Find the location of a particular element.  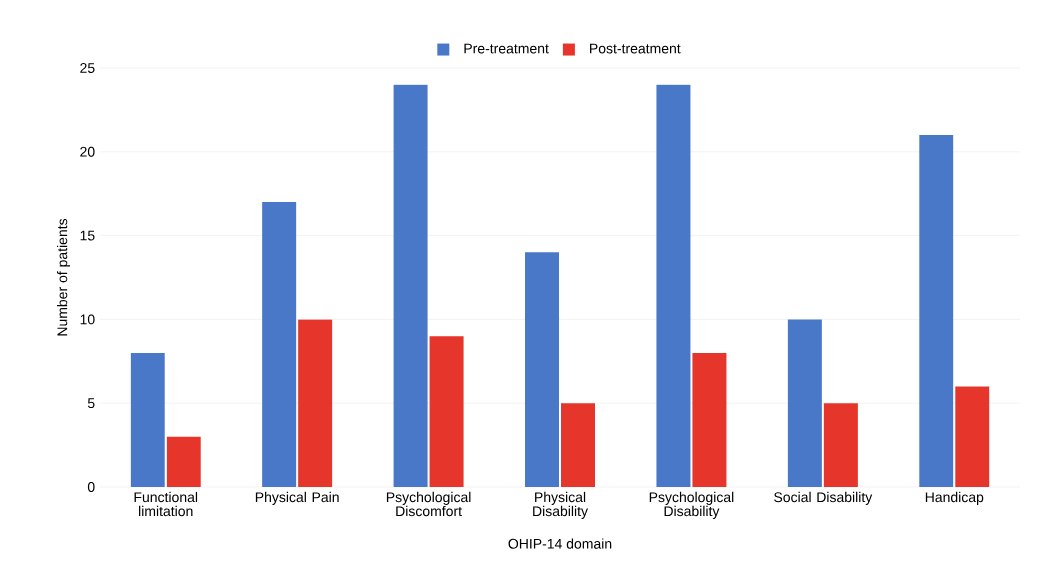

y-tick-label: 10 is located at coordinates (87, 319).